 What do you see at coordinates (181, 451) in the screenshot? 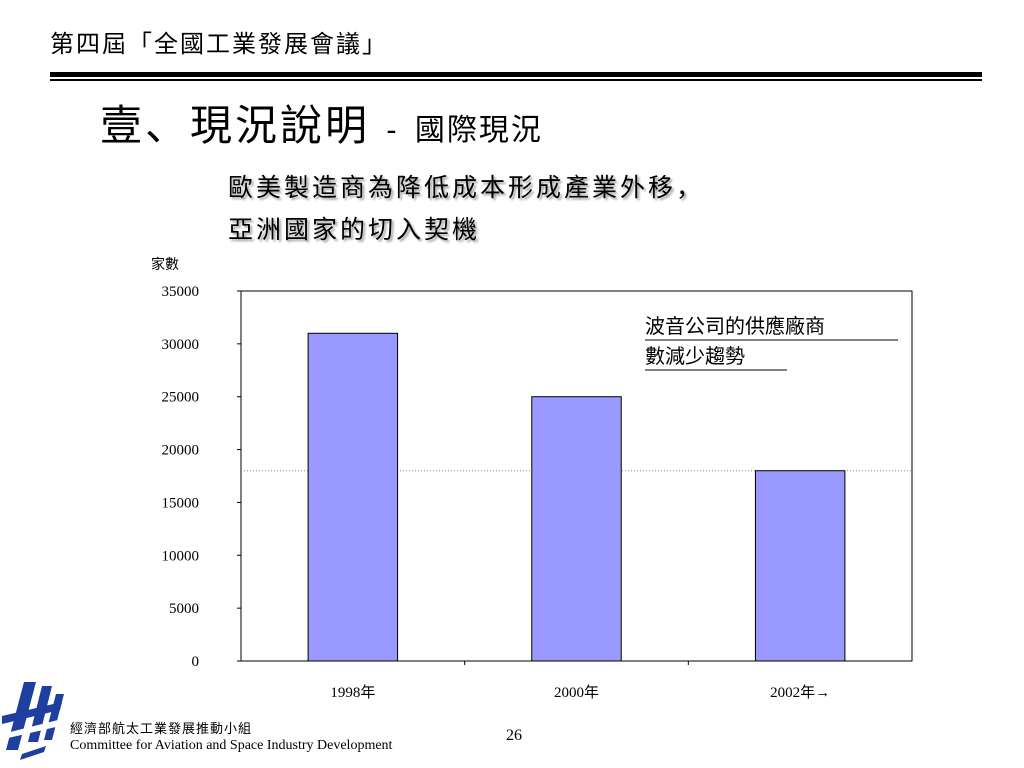
I see `y-tick-label: 20000` at bounding box center [181, 451].